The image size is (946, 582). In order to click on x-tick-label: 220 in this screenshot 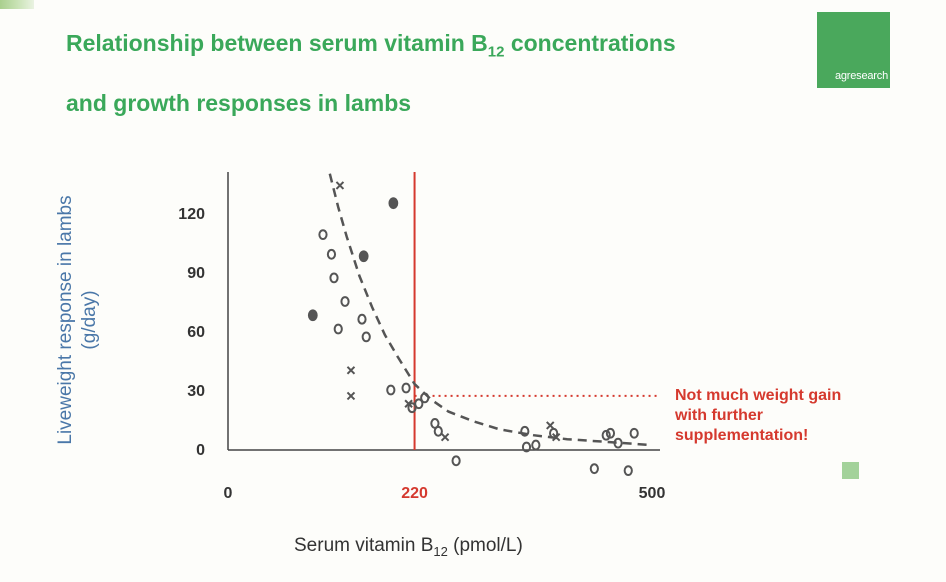, I will do `click(414, 493)`.